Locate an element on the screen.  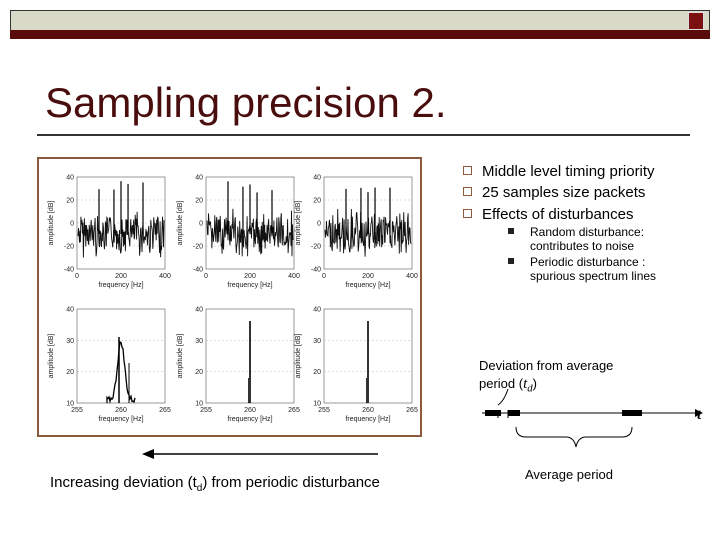
header-accent-bar is located at coordinates (360, 34).